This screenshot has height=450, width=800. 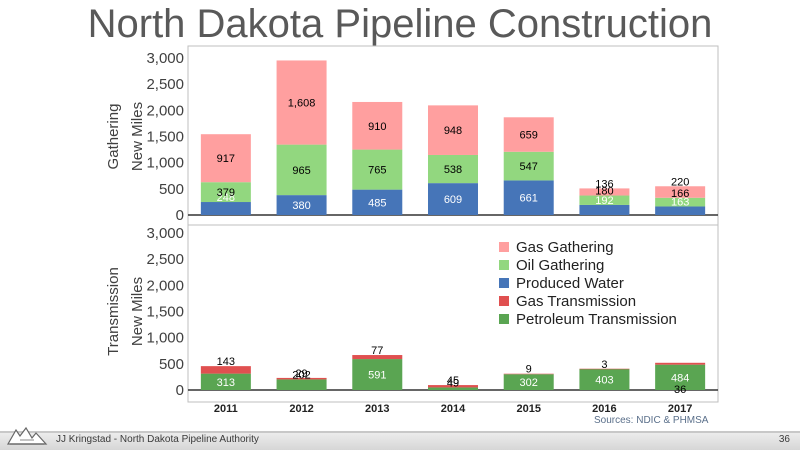 I want to click on data-label: 917, so click(x=226, y=159).